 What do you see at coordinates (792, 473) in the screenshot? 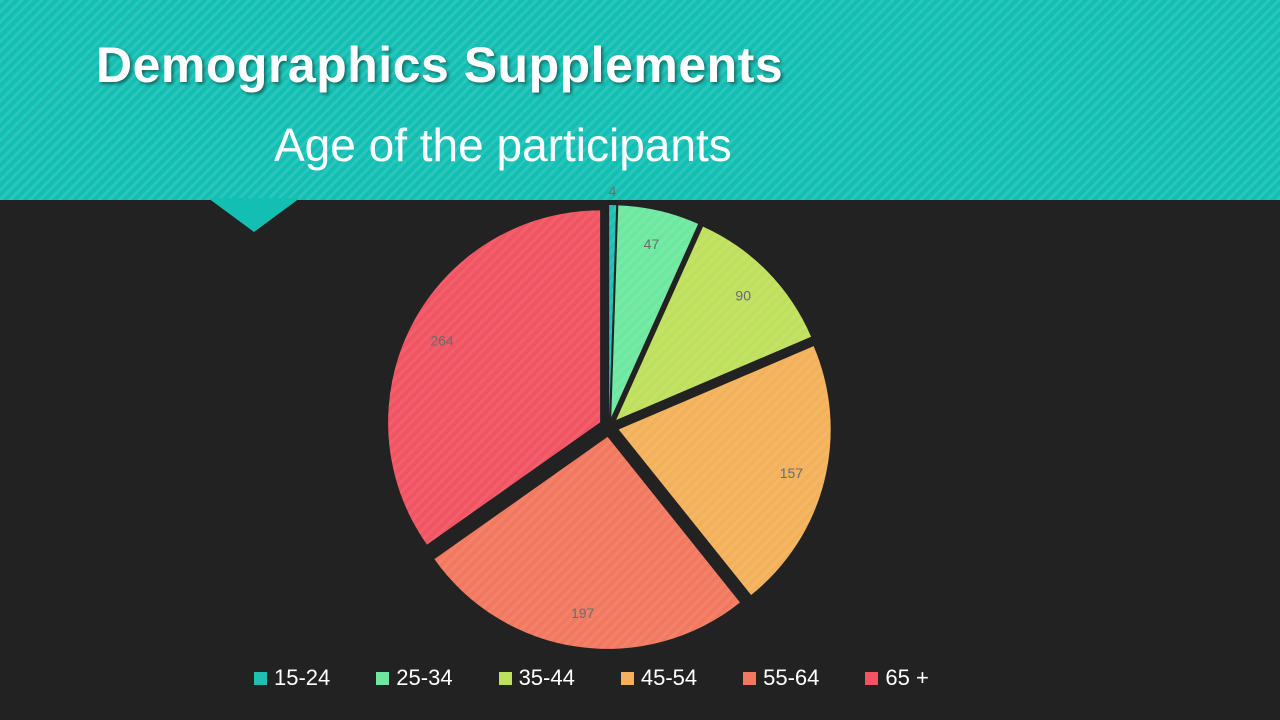
I see `data-label: 157` at bounding box center [792, 473].